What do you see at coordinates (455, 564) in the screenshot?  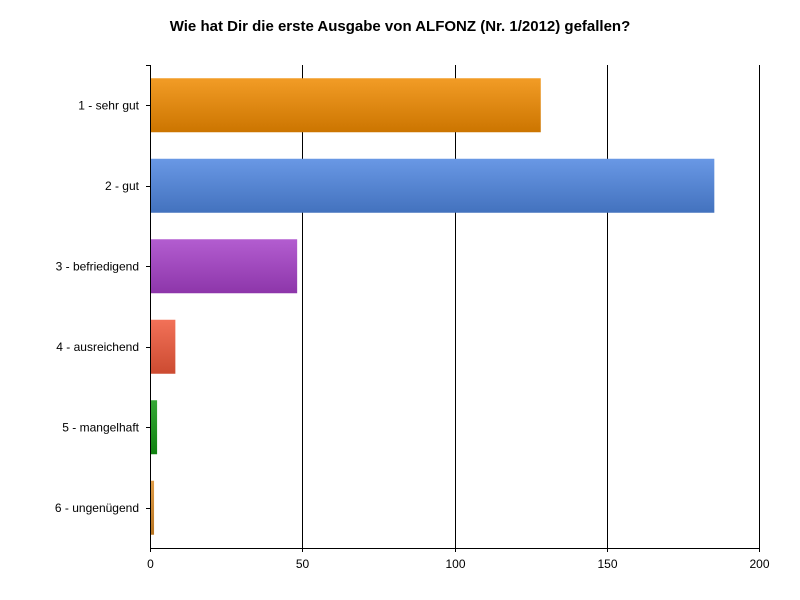 I see `x-tick-label: 100` at bounding box center [455, 564].